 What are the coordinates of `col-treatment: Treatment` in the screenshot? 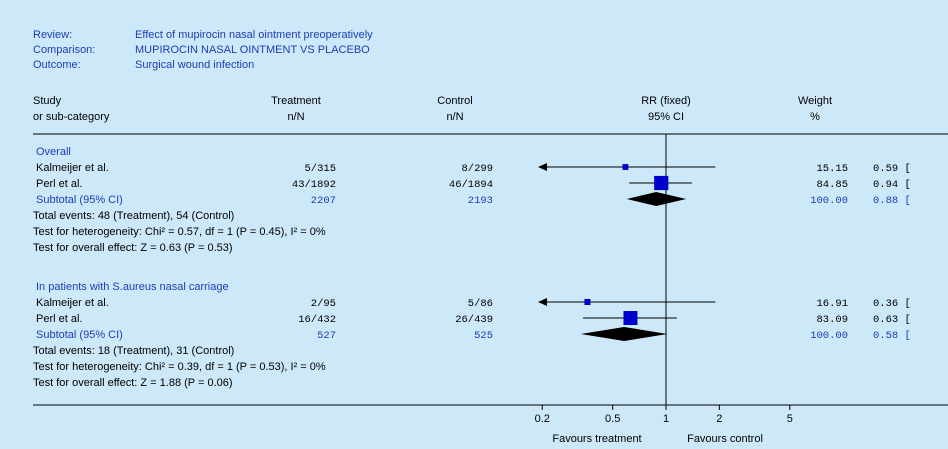 It's located at (296, 101).